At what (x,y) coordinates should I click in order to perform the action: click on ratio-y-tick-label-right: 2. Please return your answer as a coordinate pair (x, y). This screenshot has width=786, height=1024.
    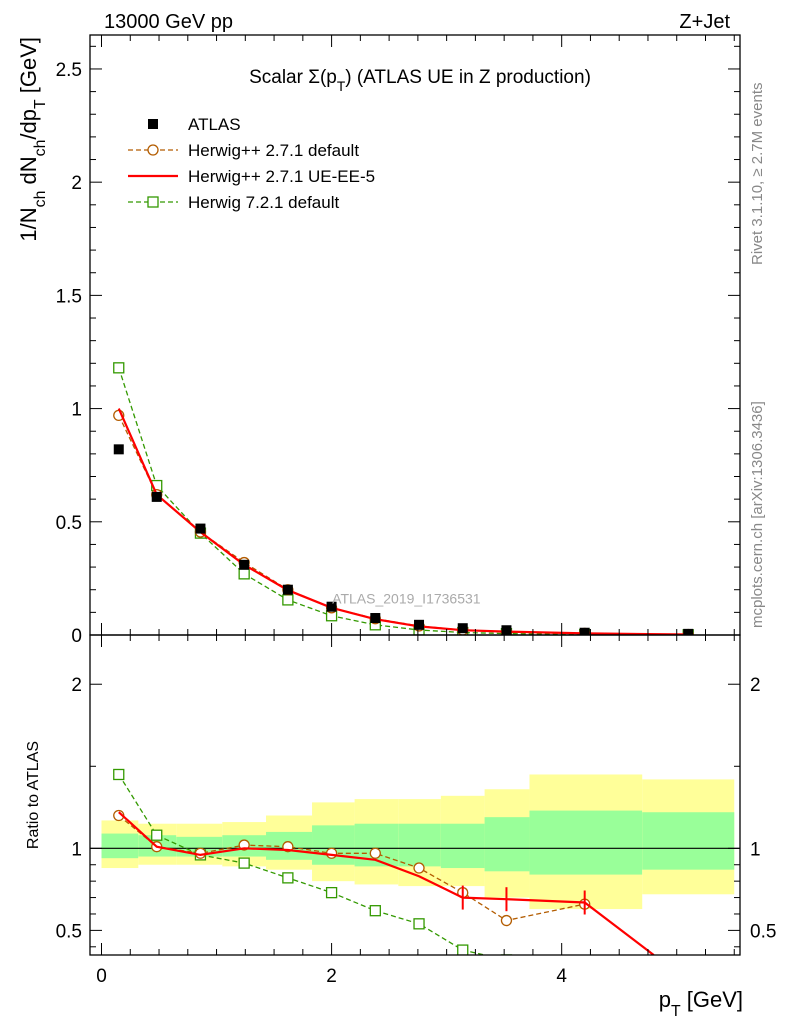
    Looking at the image, I should click on (755, 685).